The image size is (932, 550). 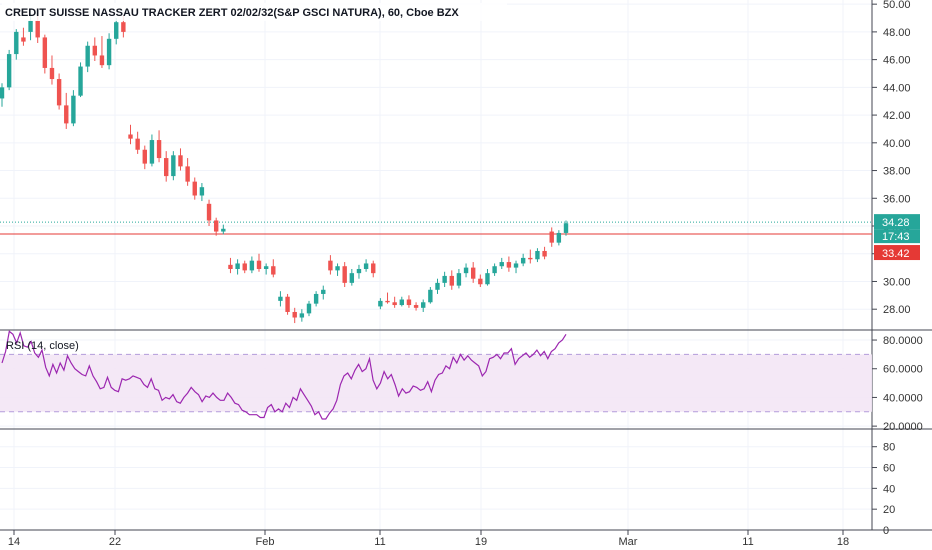 I want to click on reference-price-badge: 33.42, so click(x=897, y=253).